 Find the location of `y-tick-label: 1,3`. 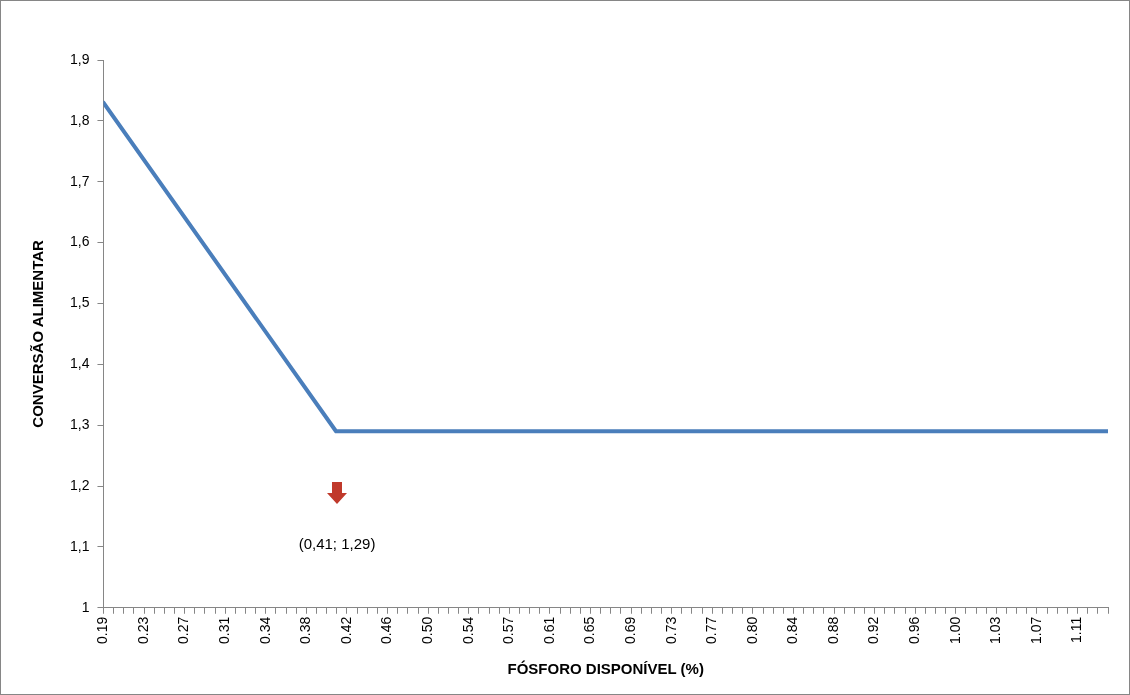

y-tick-label: 1,3 is located at coordinates (79, 424).